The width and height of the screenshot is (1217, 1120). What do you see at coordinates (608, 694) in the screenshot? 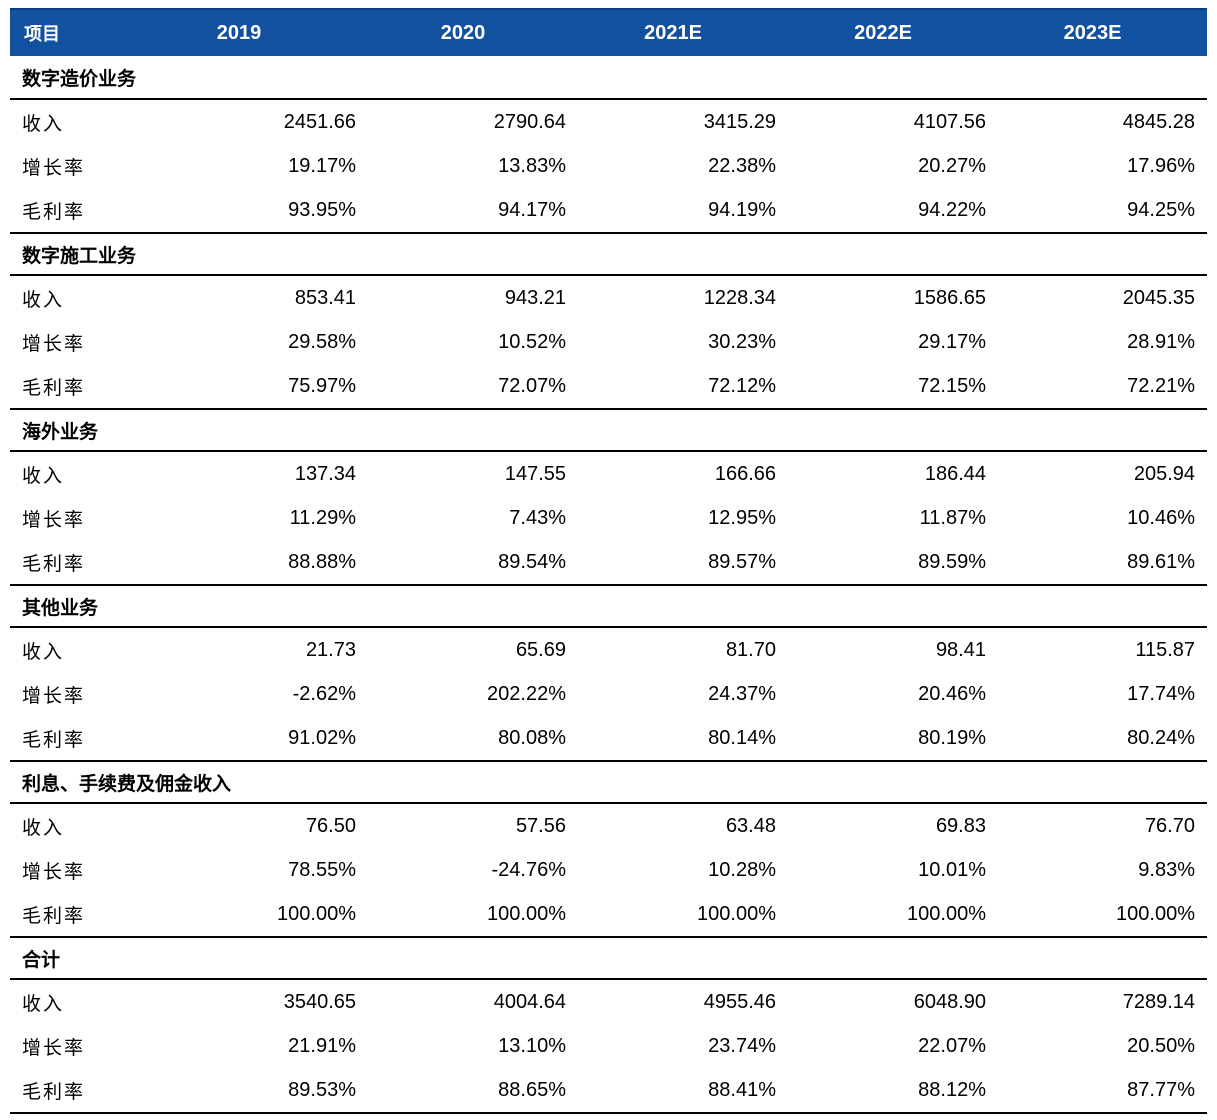
I see `table-row: 增长率 -2.62% 202.22% 24.37% 20.46% 17.74%` at bounding box center [608, 694].